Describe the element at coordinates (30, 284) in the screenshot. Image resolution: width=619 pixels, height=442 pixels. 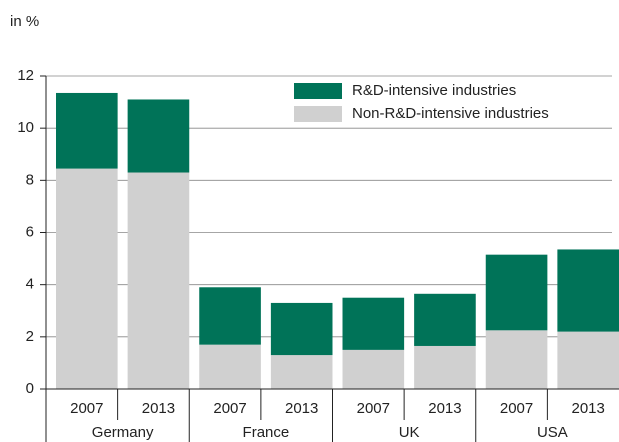
I see `y-tick-label: 4` at that location.